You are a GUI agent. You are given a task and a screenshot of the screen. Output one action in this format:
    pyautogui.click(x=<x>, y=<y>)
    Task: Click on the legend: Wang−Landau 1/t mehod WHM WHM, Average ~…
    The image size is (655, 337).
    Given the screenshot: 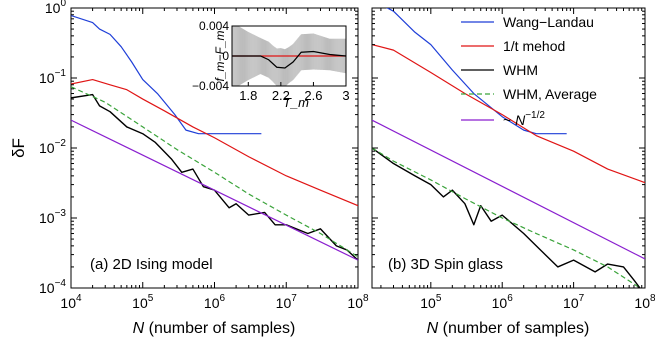 What is the action you would take?
    pyautogui.click(x=529, y=71)
    